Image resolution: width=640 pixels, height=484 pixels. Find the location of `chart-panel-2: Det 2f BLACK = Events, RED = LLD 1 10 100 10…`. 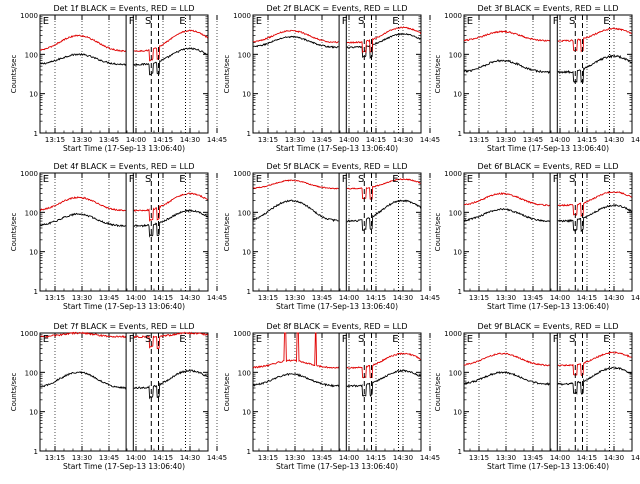

chart-panel-2: Det 2f BLACK = Events, RED = LLD 1 10 100 10… is located at coordinates (331, 78).